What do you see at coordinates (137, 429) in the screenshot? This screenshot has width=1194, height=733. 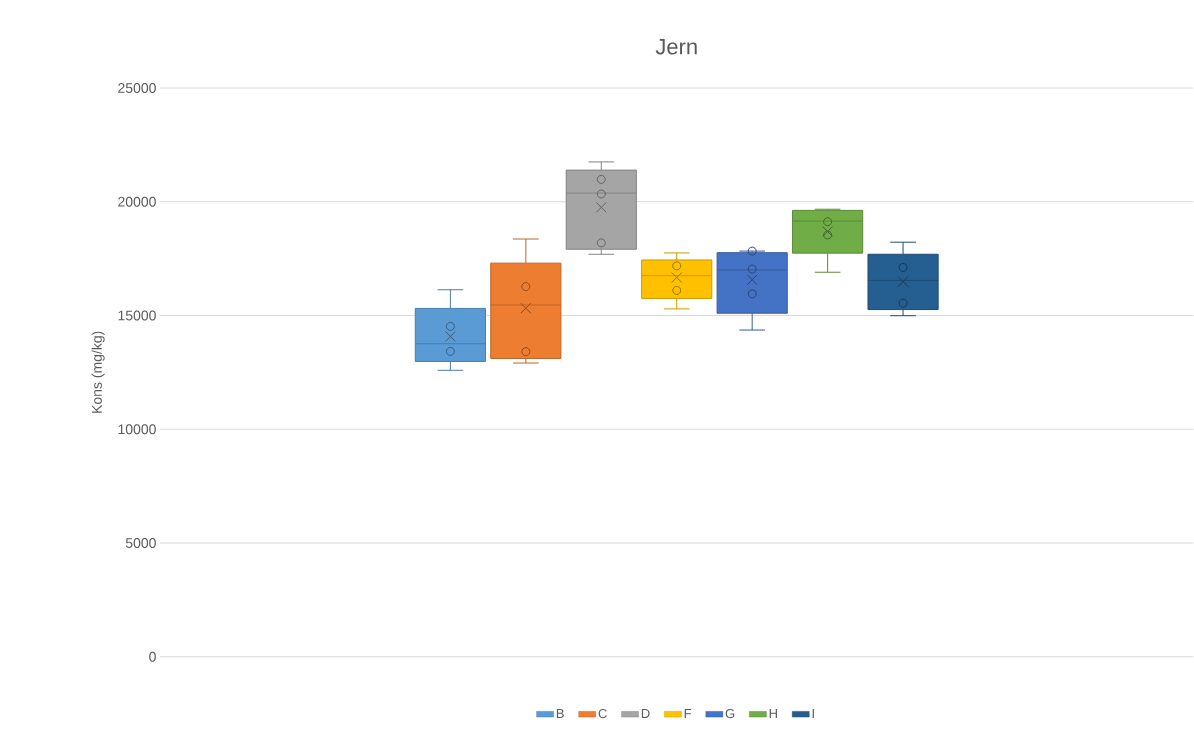 I see `y-tick-label: 10000` at bounding box center [137, 429].